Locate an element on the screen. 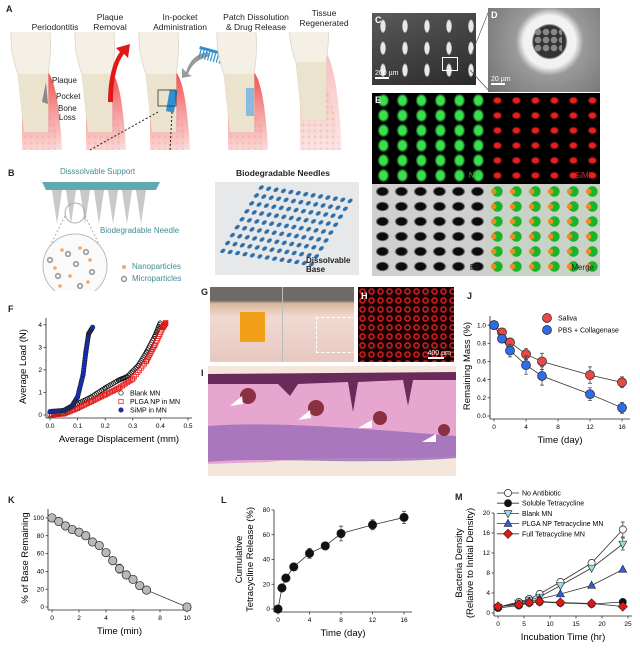 The image size is (640, 652). panel-label-i: I is located at coordinates (202, 373).